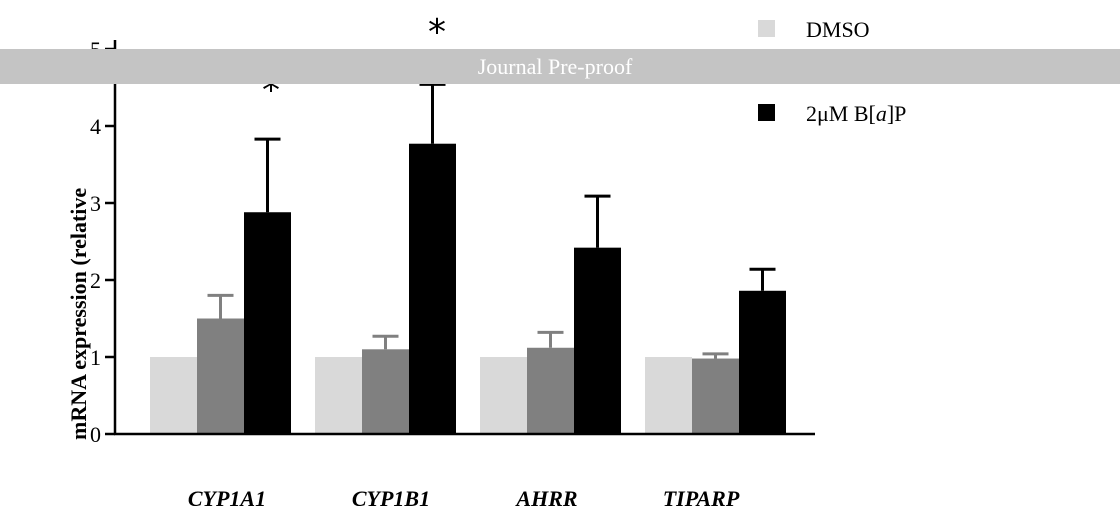 The width and height of the screenshot is (1120, 516). I want to click on legend: DMSO 2μM B[a]P, so click(832, 71).